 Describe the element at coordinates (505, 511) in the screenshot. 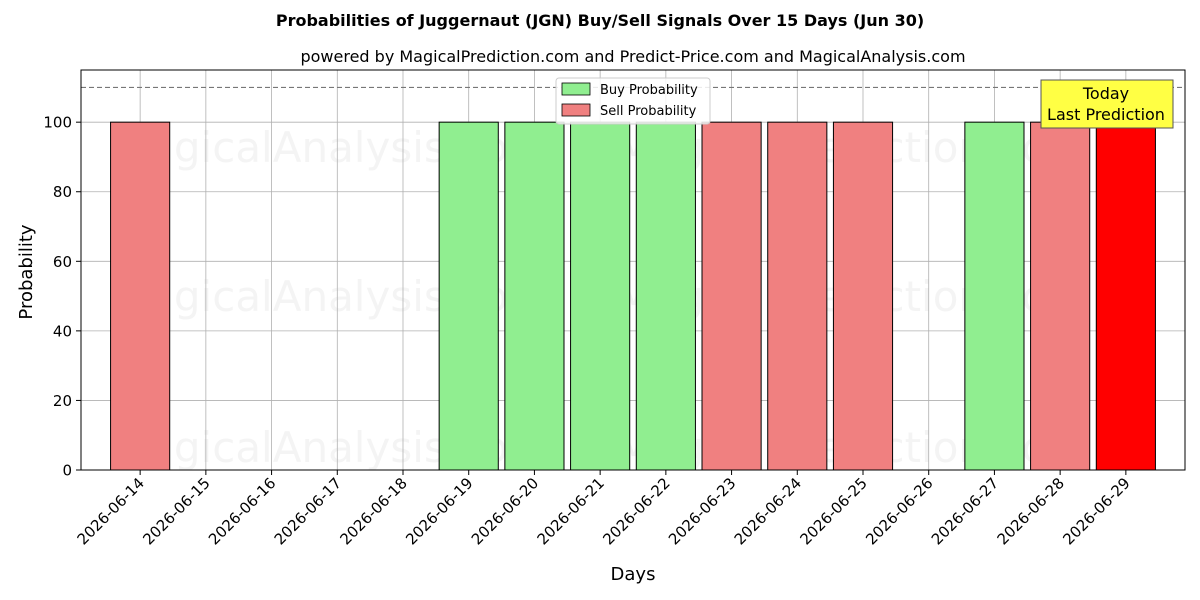

I see `x-tick-label-2026-06-20: 2026-06-20` at that location.